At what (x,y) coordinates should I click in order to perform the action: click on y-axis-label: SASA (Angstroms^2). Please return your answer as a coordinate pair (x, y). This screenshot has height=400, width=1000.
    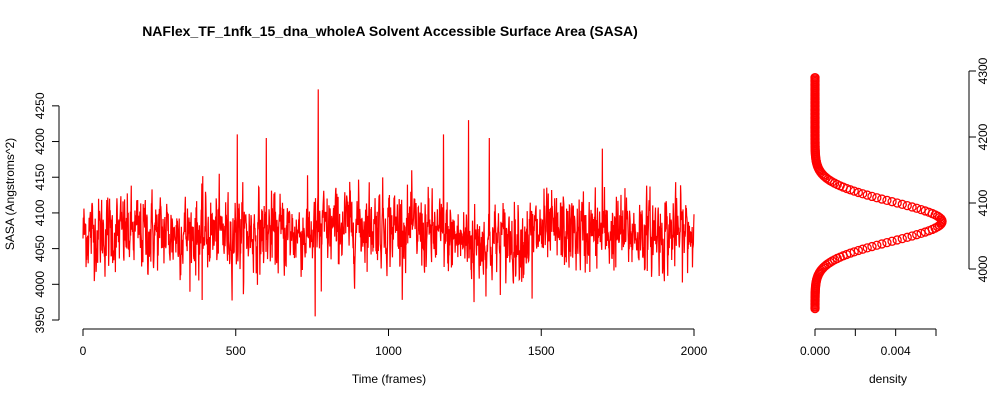
    Looking at the image, I should click on (10, 194).